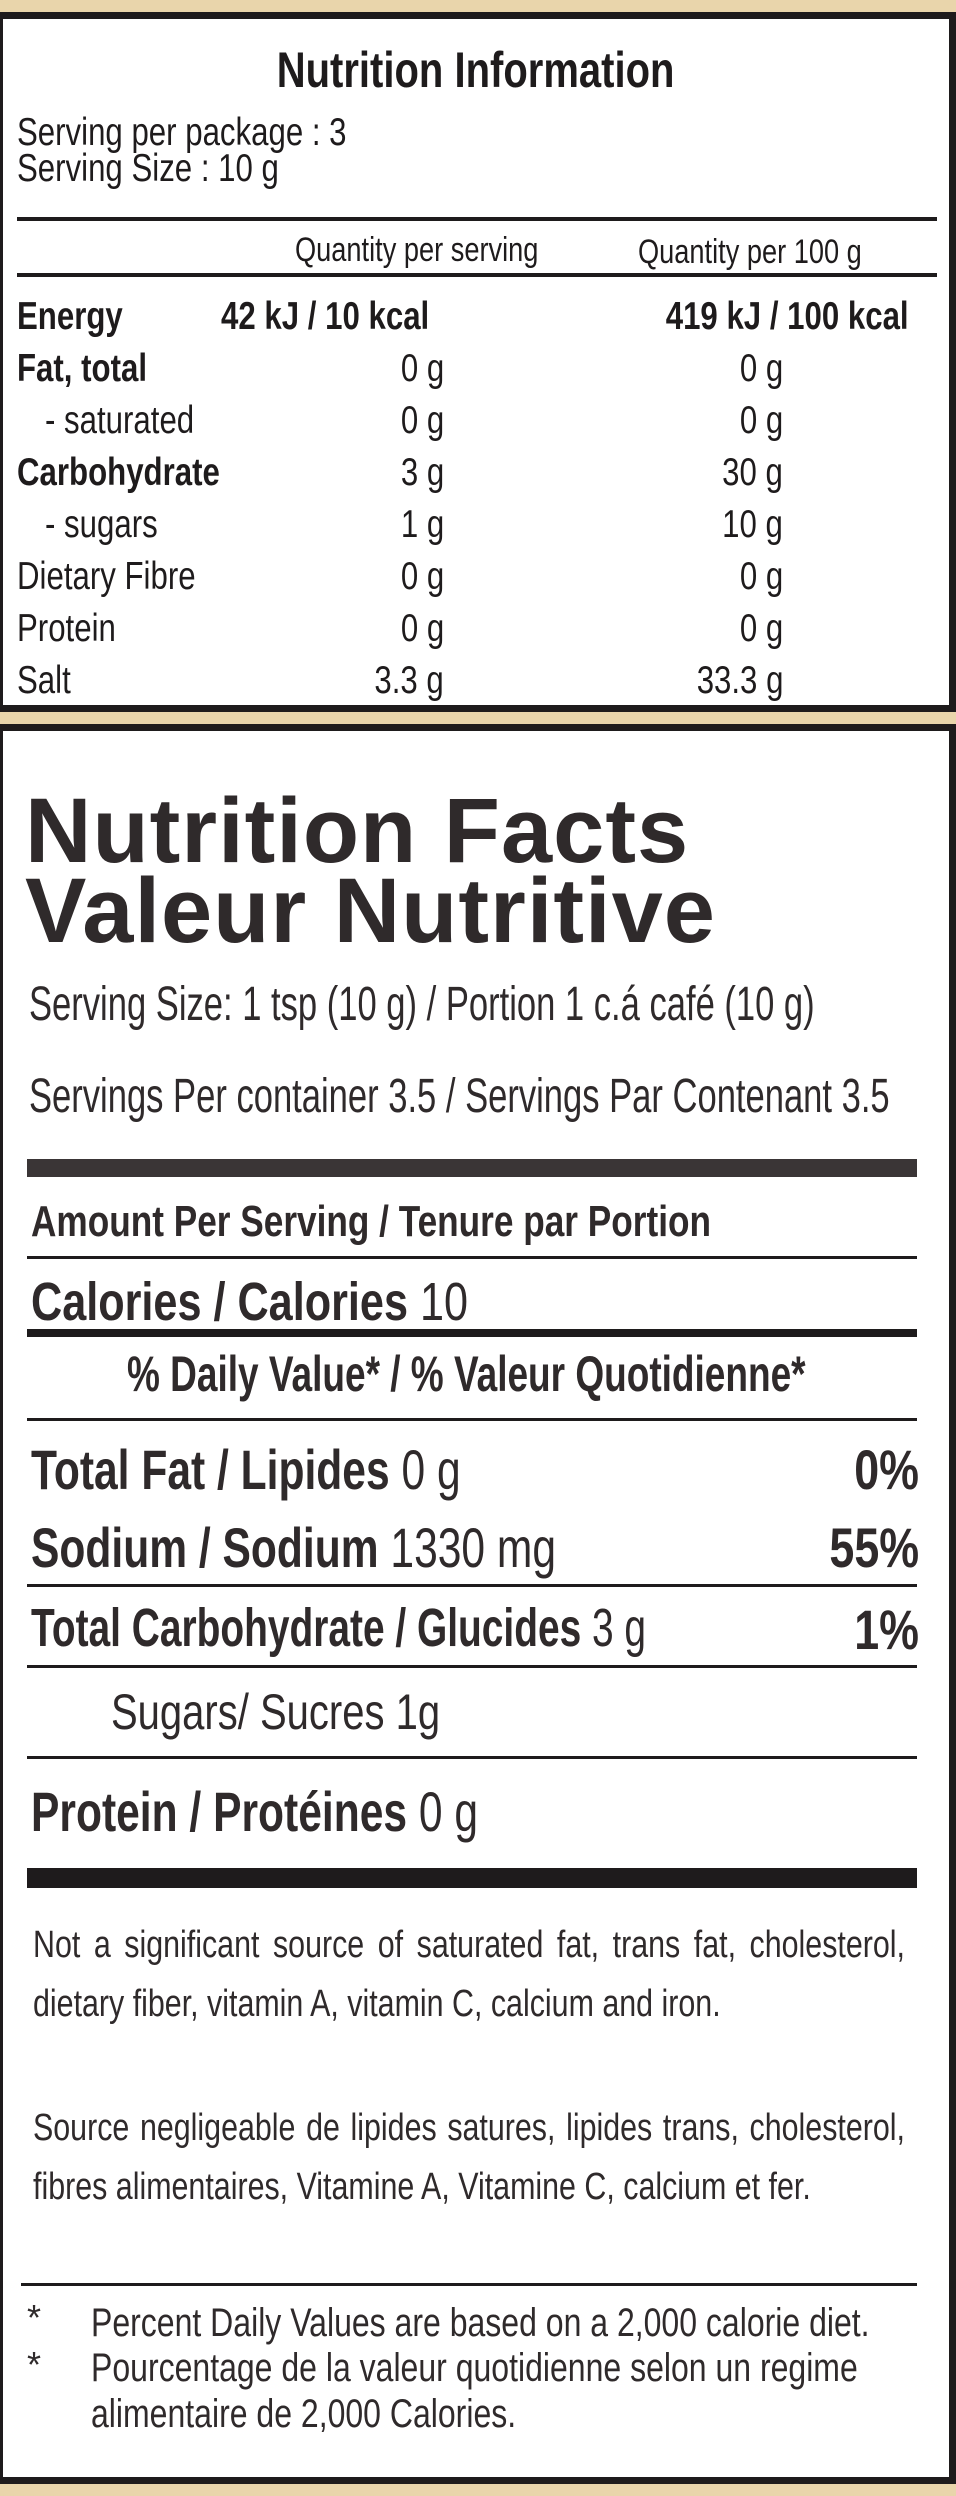  I want to click on column-header-per-serving: Quantity per serving, so click(417, 250).